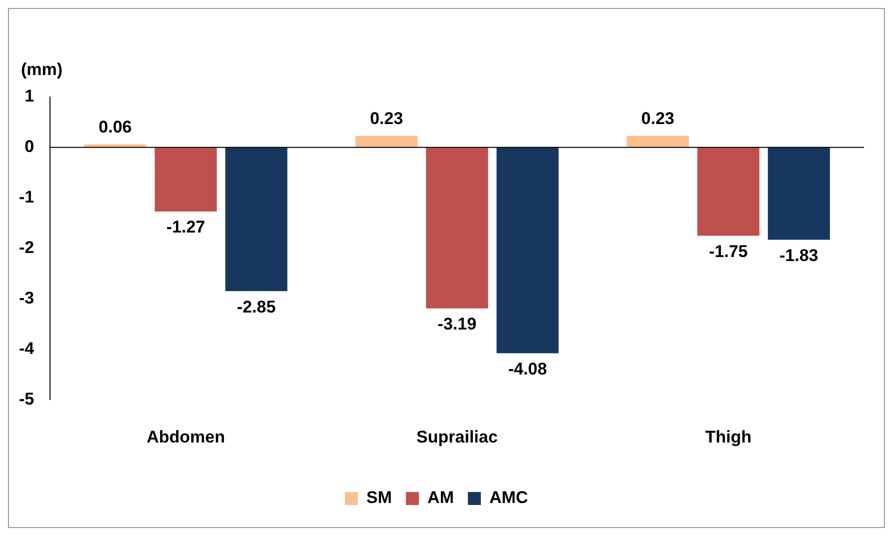  Describe the element at coordinates (256, 306) in the screenshot. I see `data-label: -2.85` at that location.